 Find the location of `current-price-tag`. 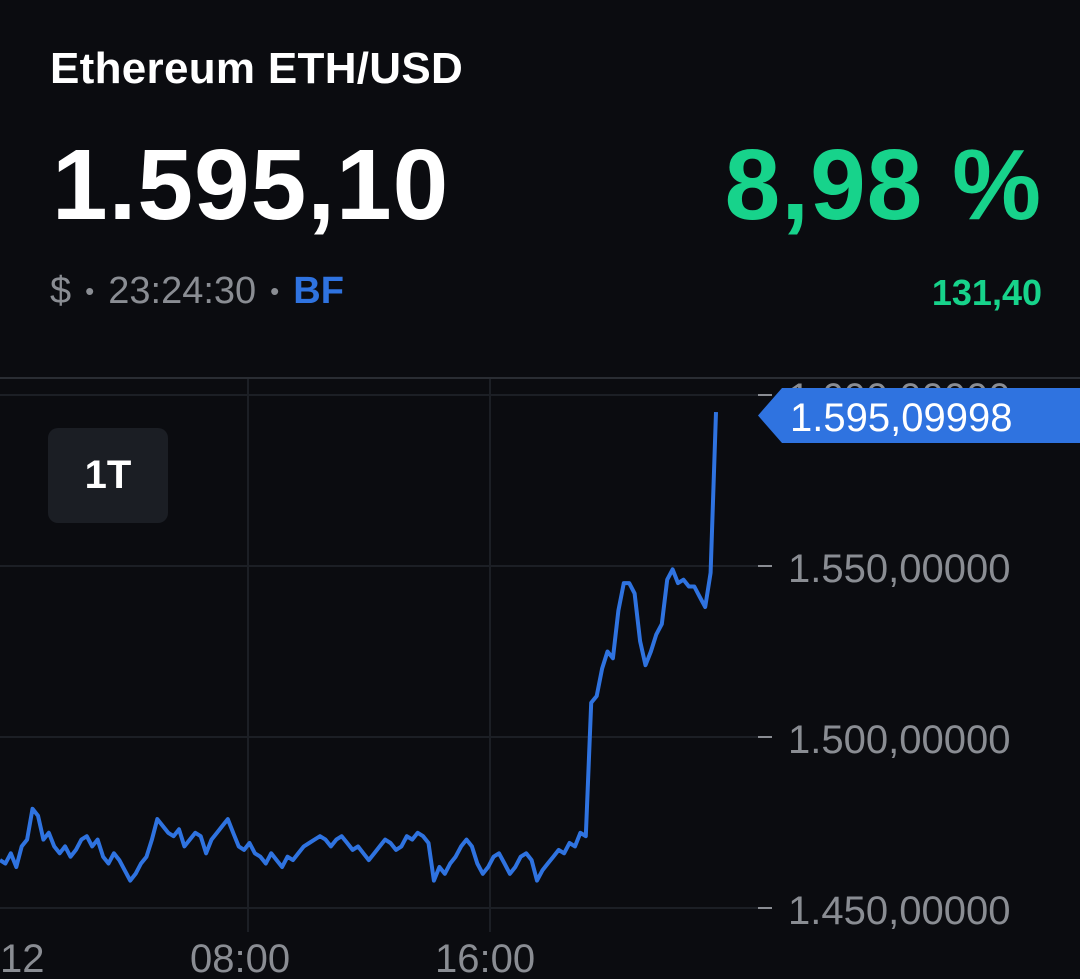

current-price-tag is located at coordinates (919, 415).